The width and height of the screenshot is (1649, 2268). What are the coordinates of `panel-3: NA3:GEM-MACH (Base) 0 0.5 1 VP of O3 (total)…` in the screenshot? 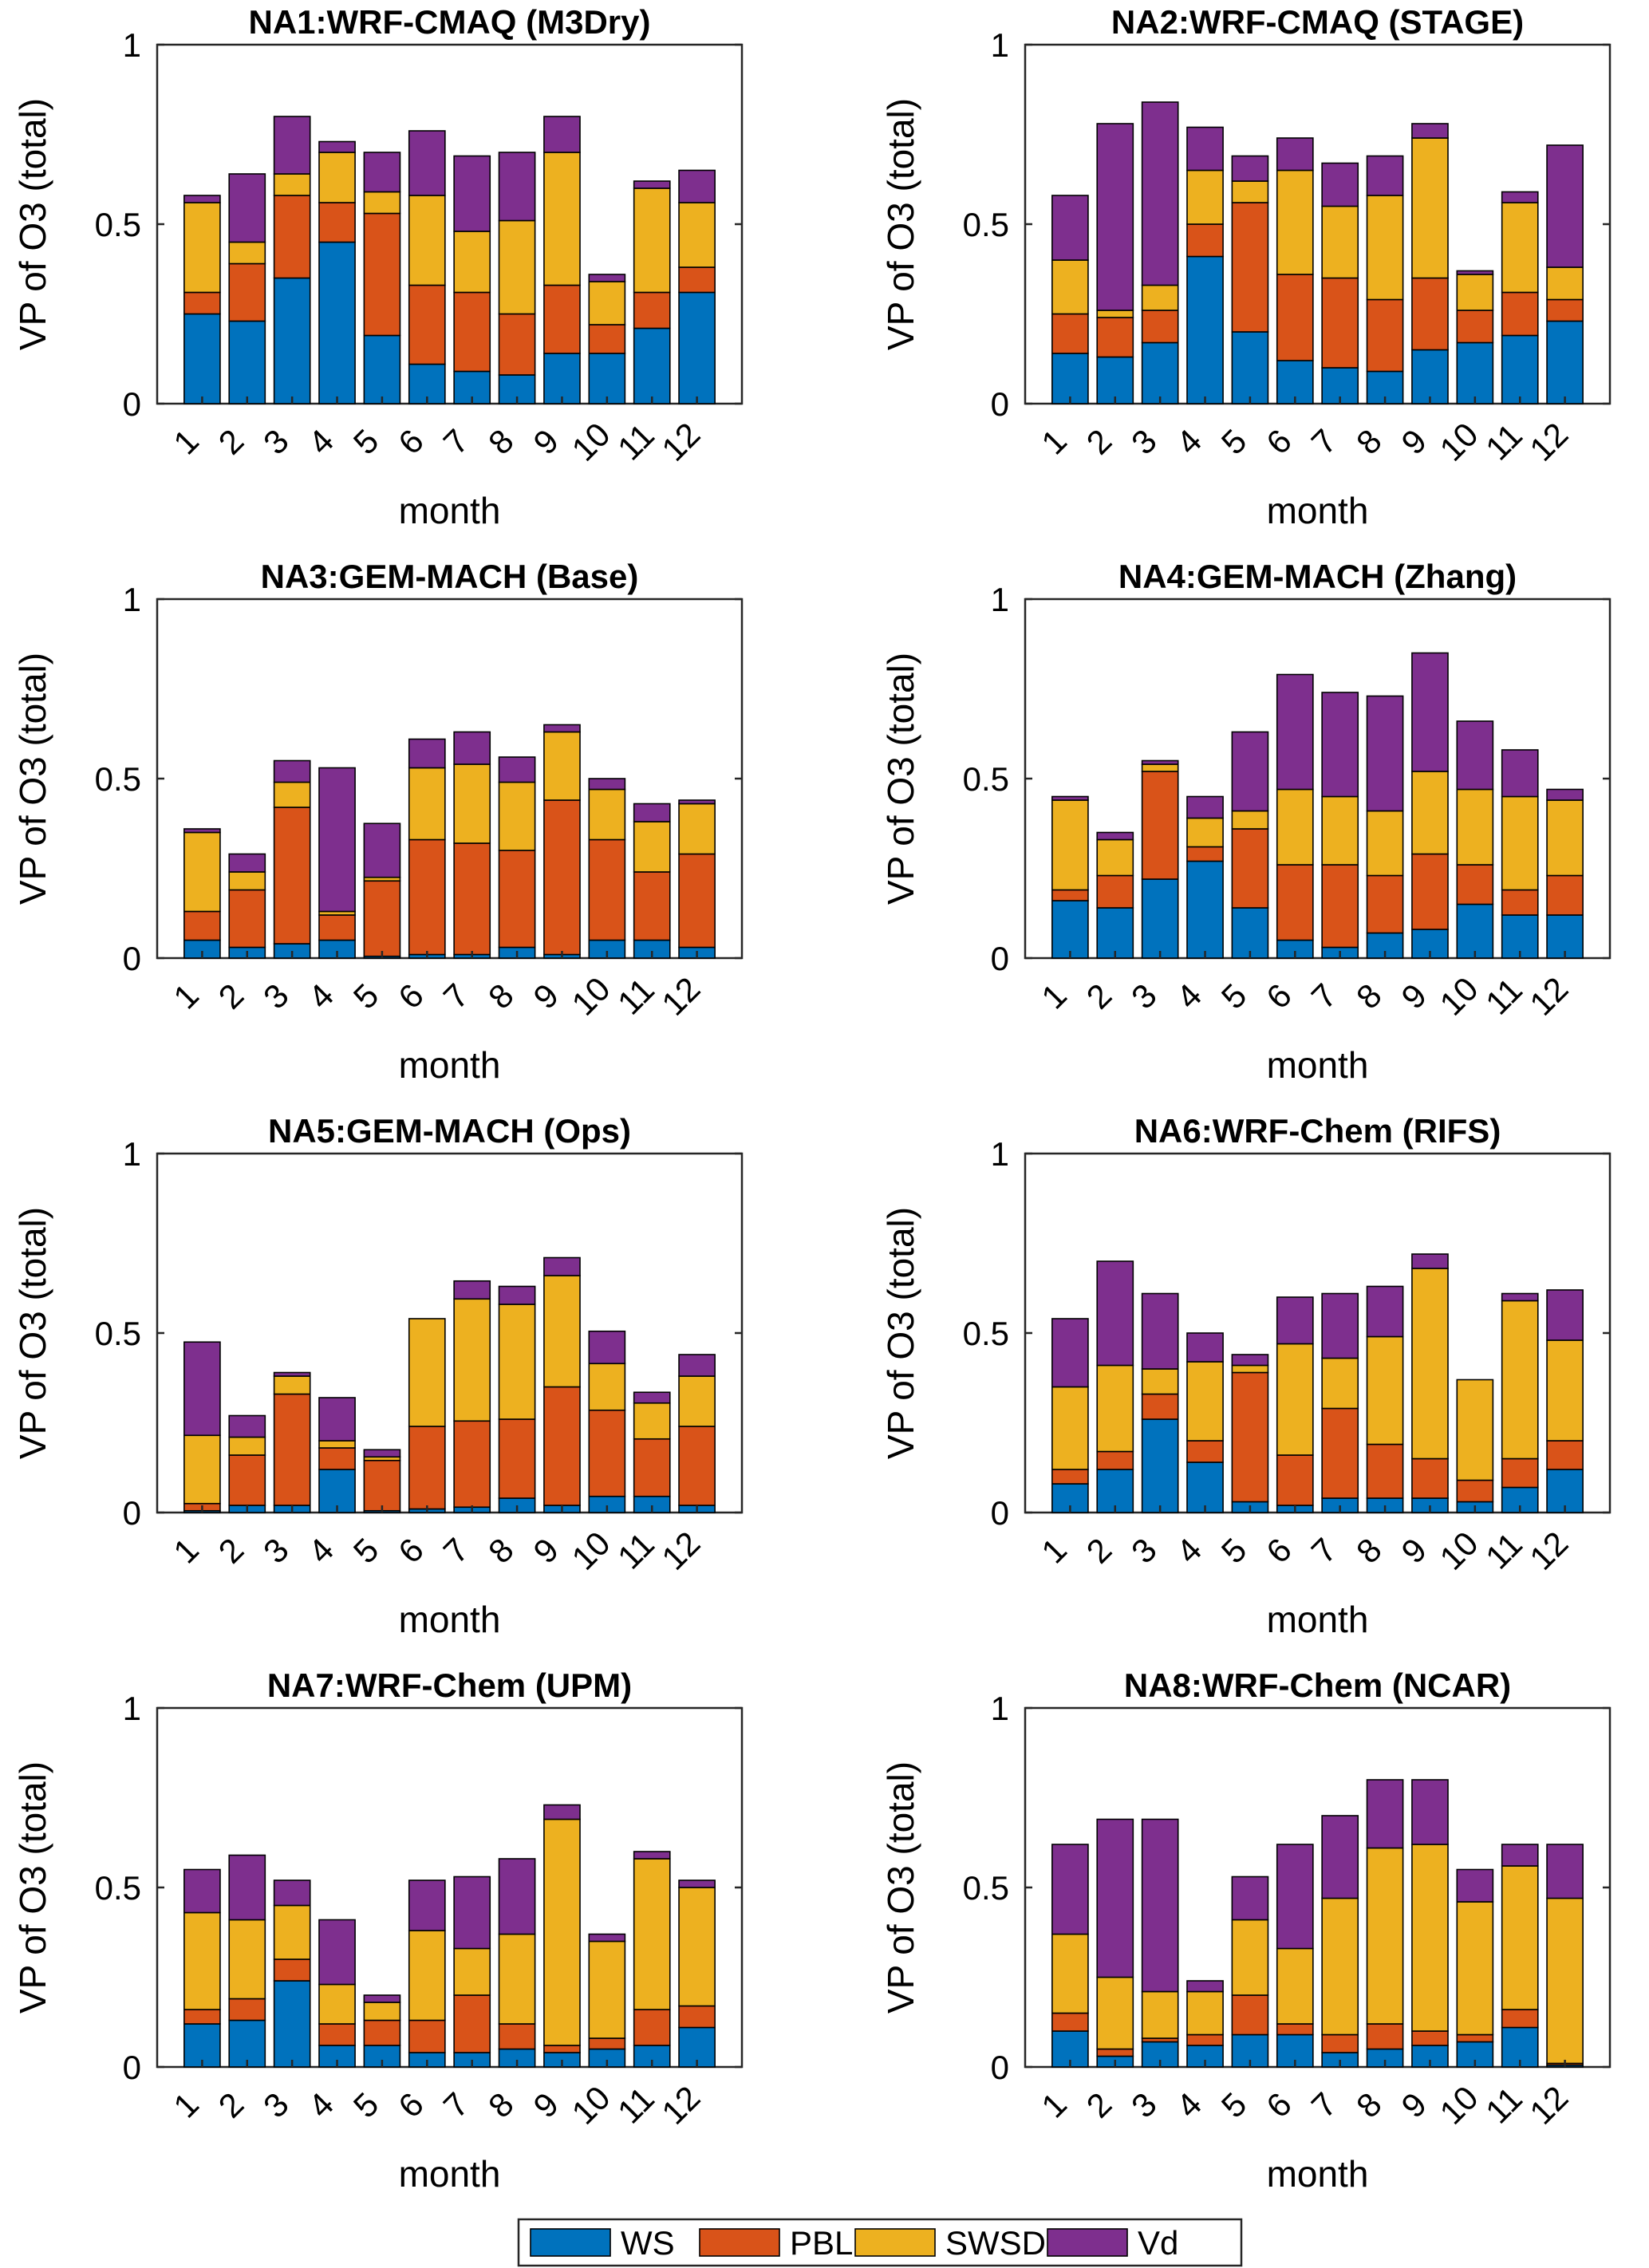 It's located at (378, 822).